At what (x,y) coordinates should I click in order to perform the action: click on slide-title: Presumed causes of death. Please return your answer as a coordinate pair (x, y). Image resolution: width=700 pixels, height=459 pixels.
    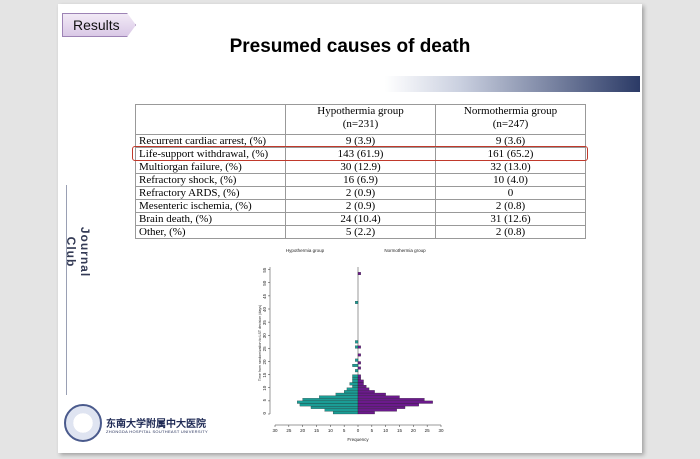
    Looking at the image, I should click on (350, 46).